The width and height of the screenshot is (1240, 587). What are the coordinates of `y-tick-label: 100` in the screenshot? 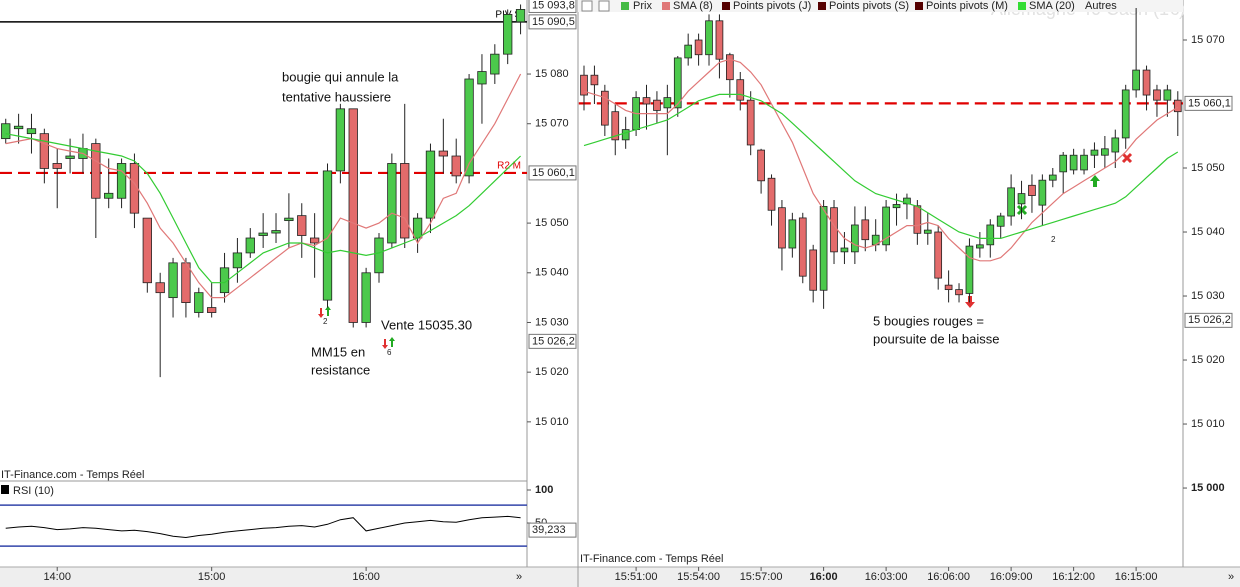 It's located at (544, 490).